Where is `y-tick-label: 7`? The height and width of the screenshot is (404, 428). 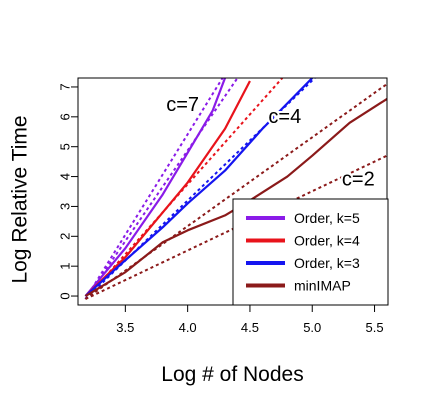
y-tick-label: 7 is located at coordinates (65, 86).